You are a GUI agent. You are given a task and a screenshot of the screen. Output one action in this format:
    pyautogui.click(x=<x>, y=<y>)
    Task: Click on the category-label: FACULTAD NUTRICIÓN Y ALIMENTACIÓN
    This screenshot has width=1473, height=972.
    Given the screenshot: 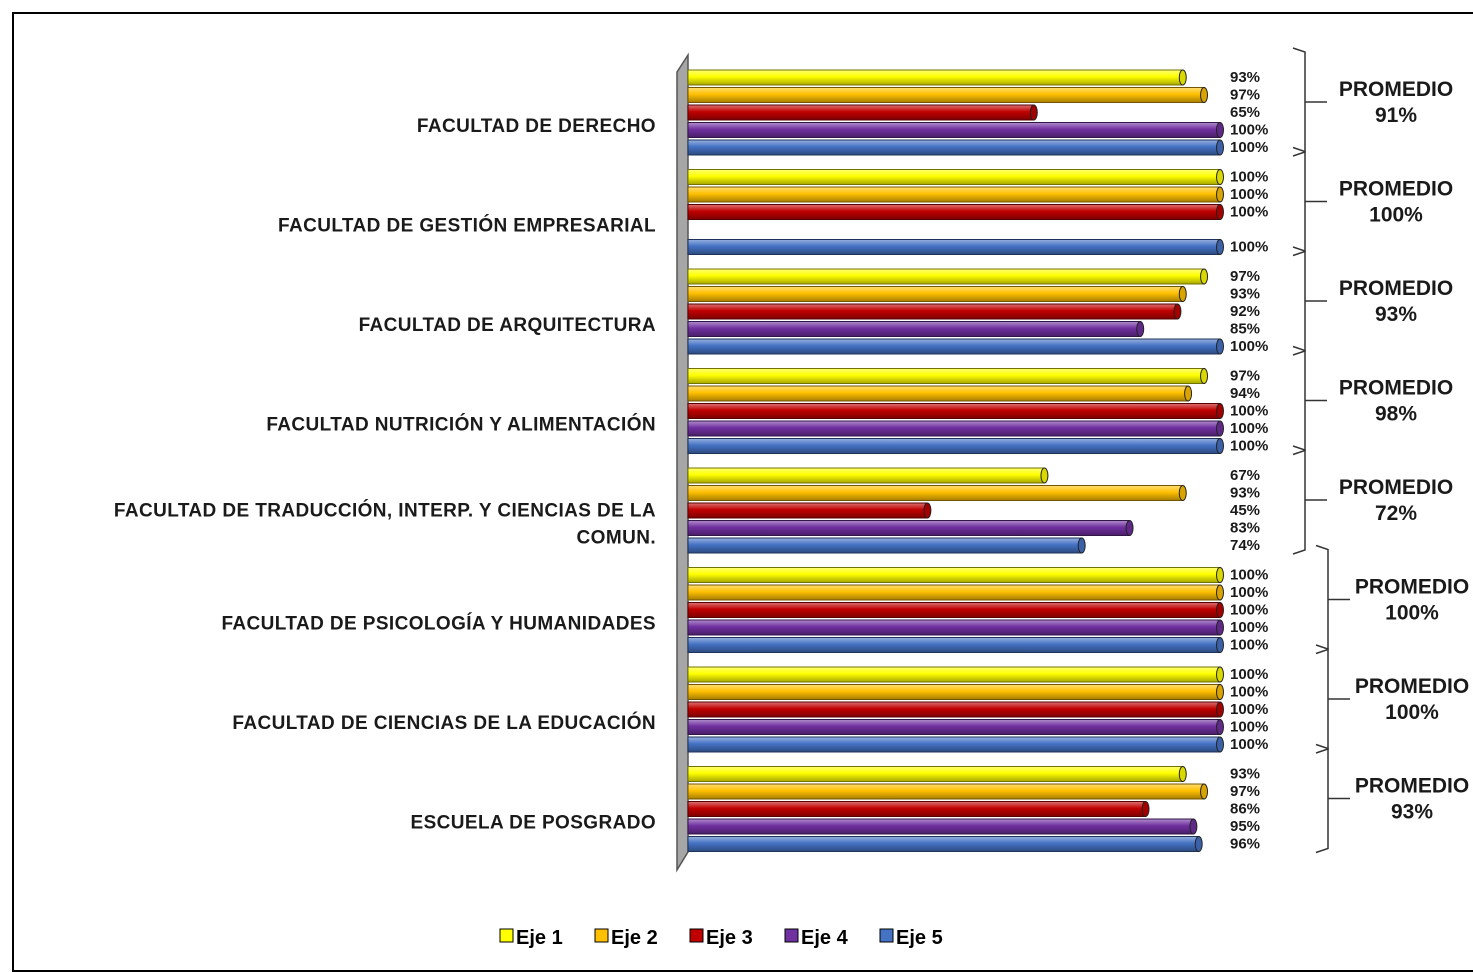 What is the action you would take?
    pyautogui.click(x=461, y=425)
    